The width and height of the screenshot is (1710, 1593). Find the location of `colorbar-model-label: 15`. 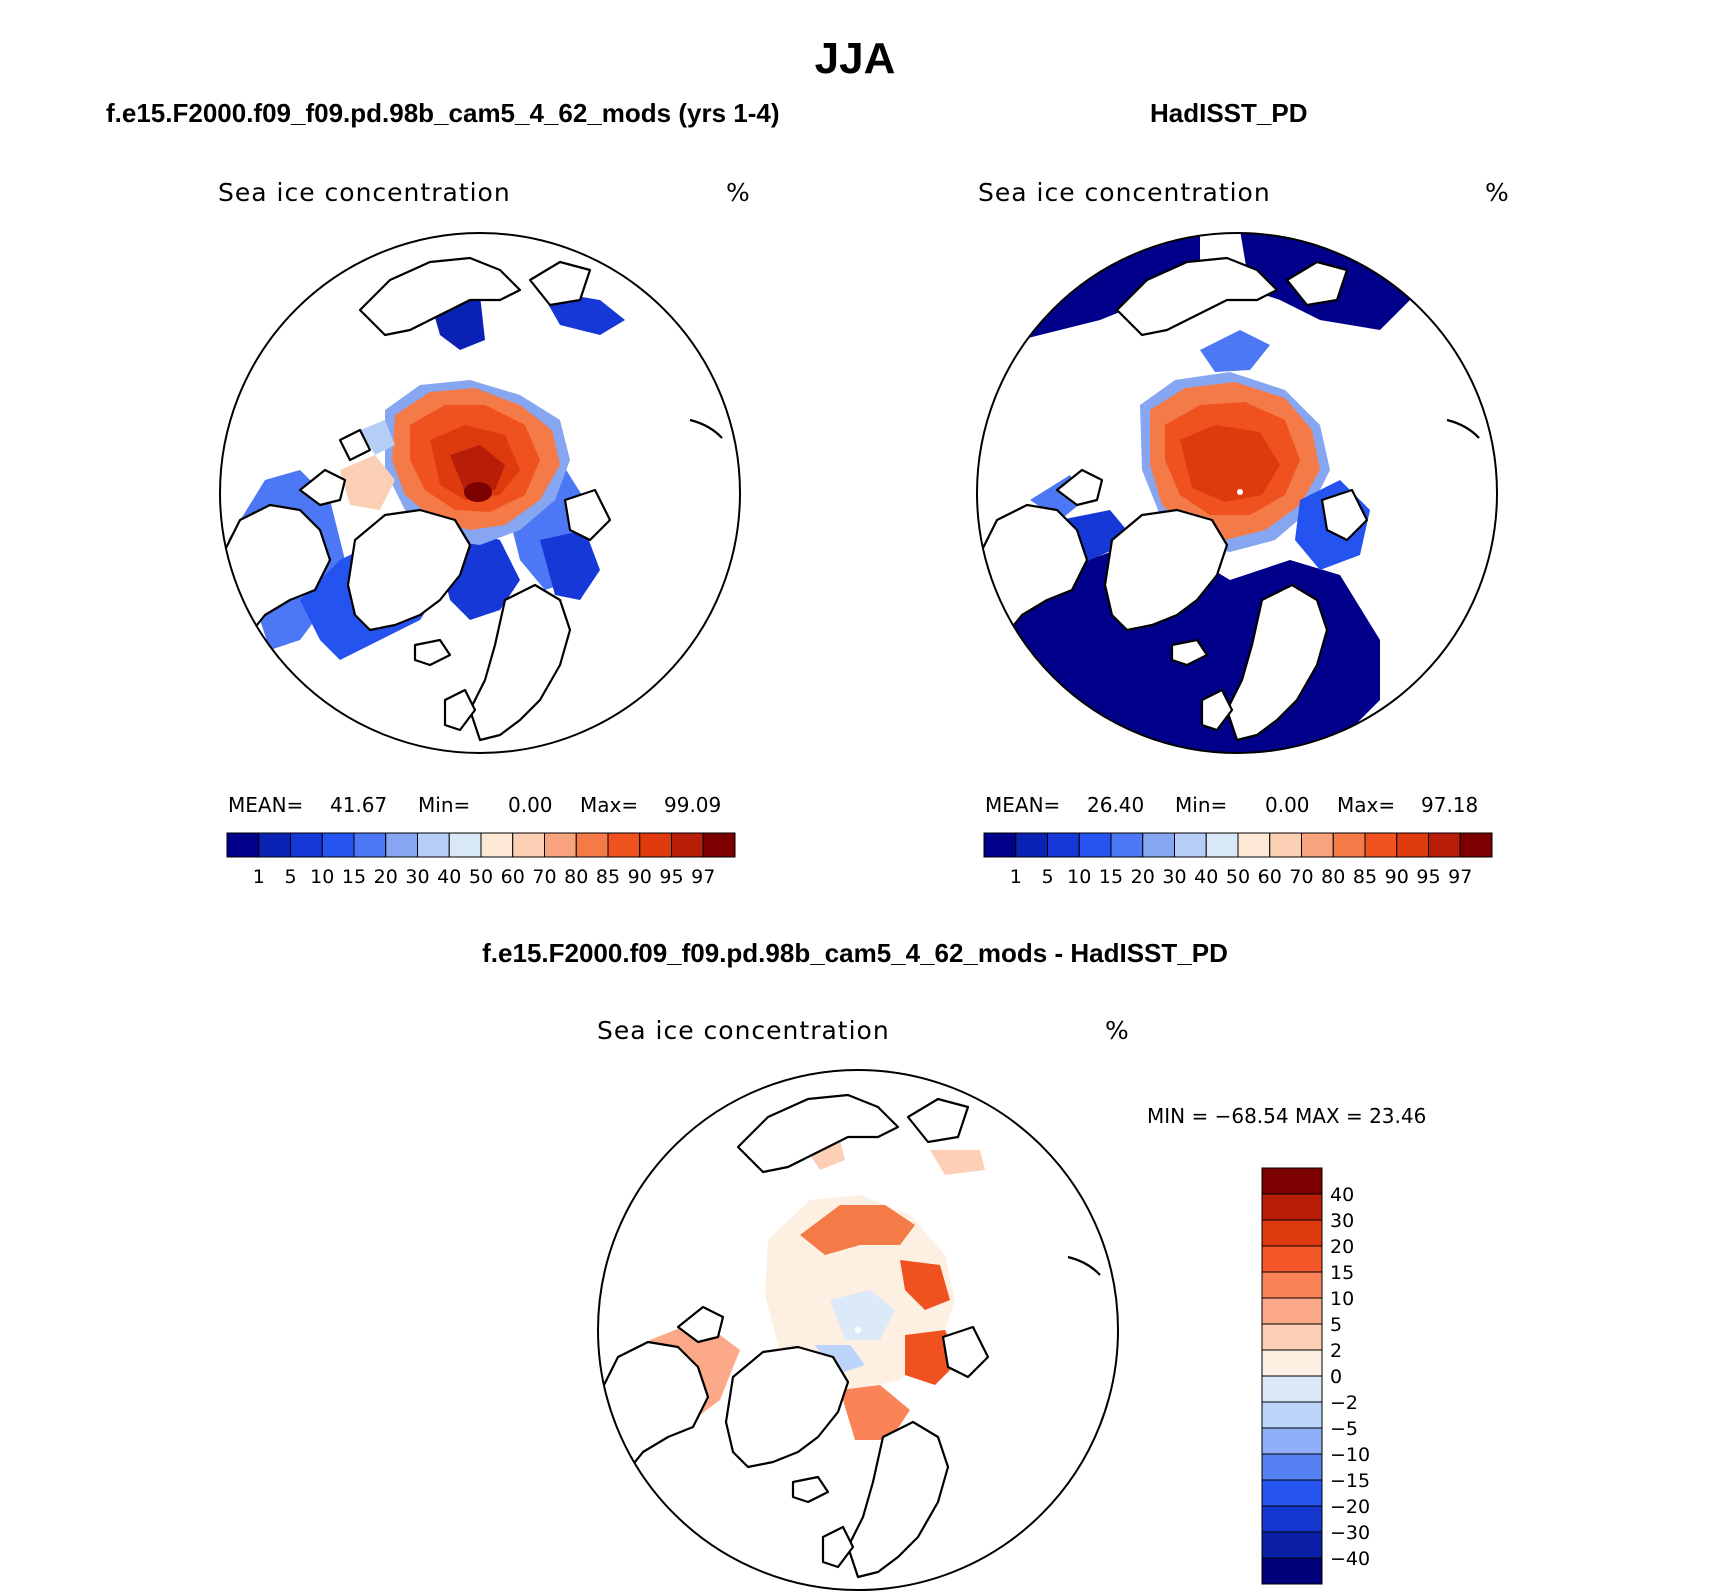

colorbar-model-label: 15 is located at coordinates (354, 877).